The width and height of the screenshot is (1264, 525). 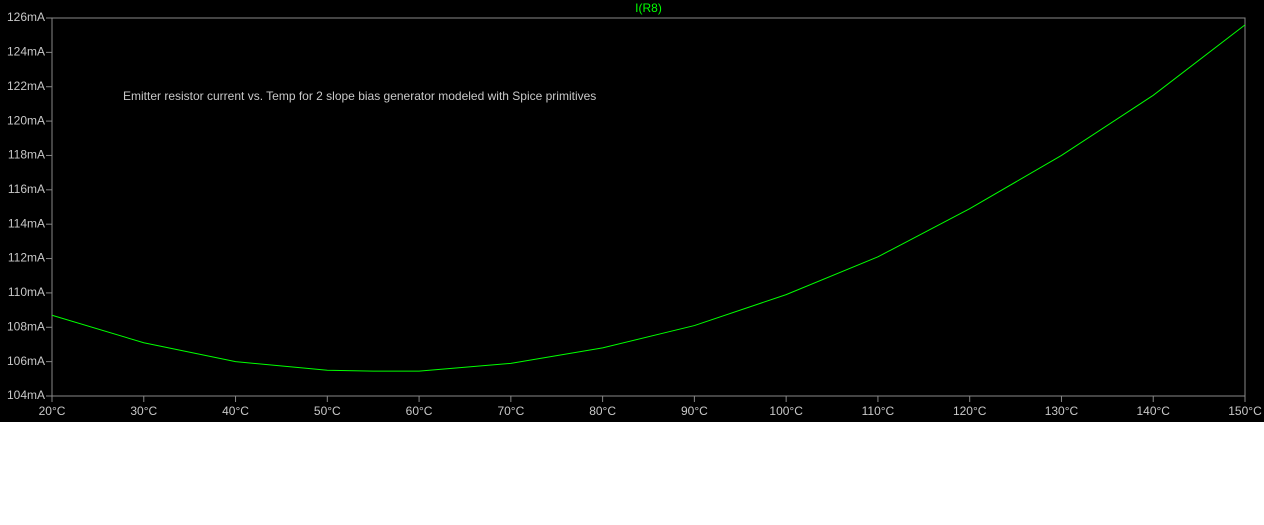 What do you see at coordinates (26, 326) in the screenshot?
I see `y-tick-label: 108mA` at bounding box center [26, 326].